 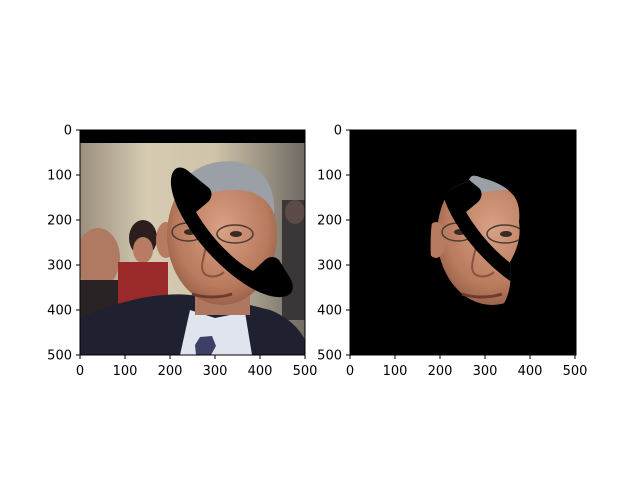 What do you see at coordinates (329, 356) in the screenshot?
I see `right-ytick-label: 500` at bounding box center [329, 356].